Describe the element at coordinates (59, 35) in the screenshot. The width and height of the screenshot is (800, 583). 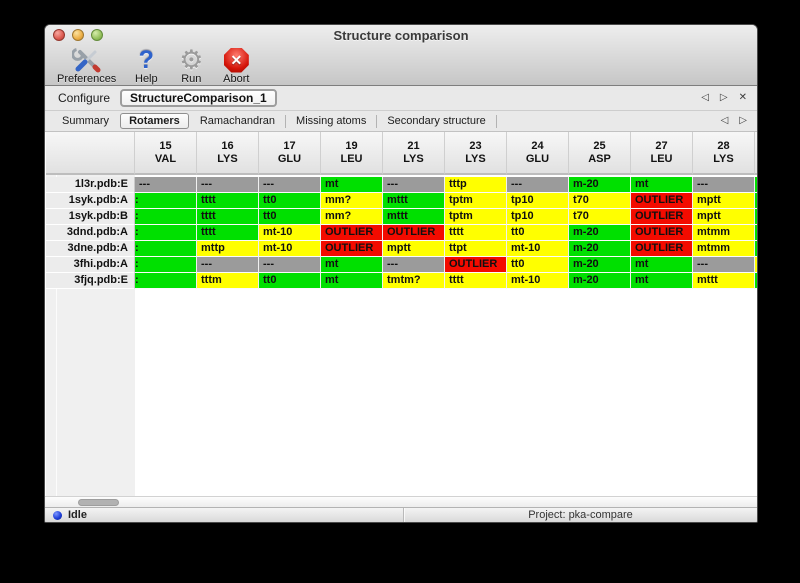
I see `close-window-button` at that location.